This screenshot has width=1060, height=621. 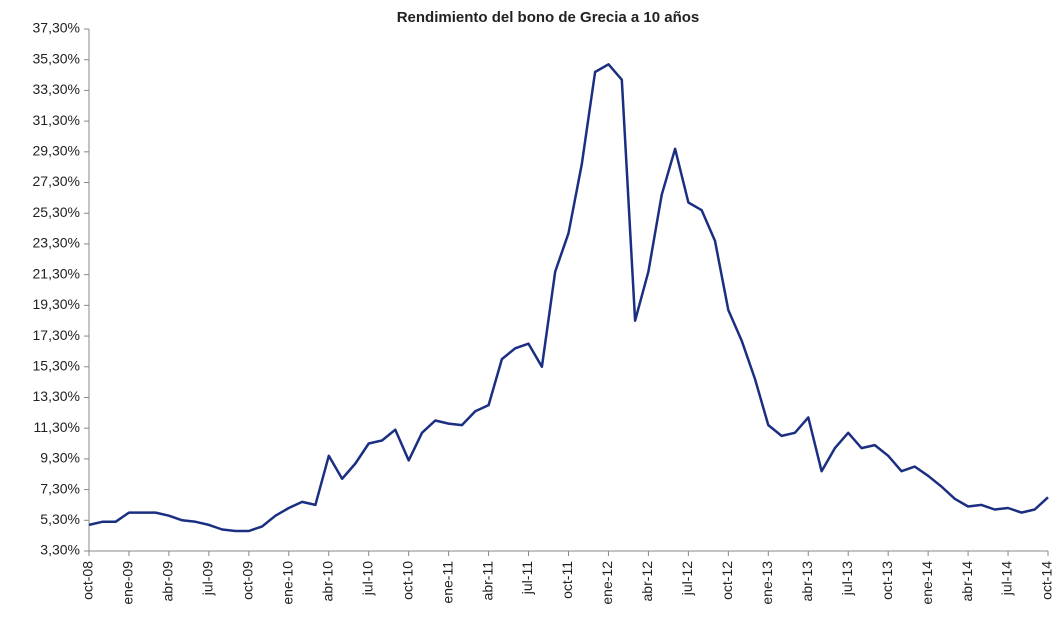 I want to click on y-tick-label: 19,30%, so click(x=56, y=304).